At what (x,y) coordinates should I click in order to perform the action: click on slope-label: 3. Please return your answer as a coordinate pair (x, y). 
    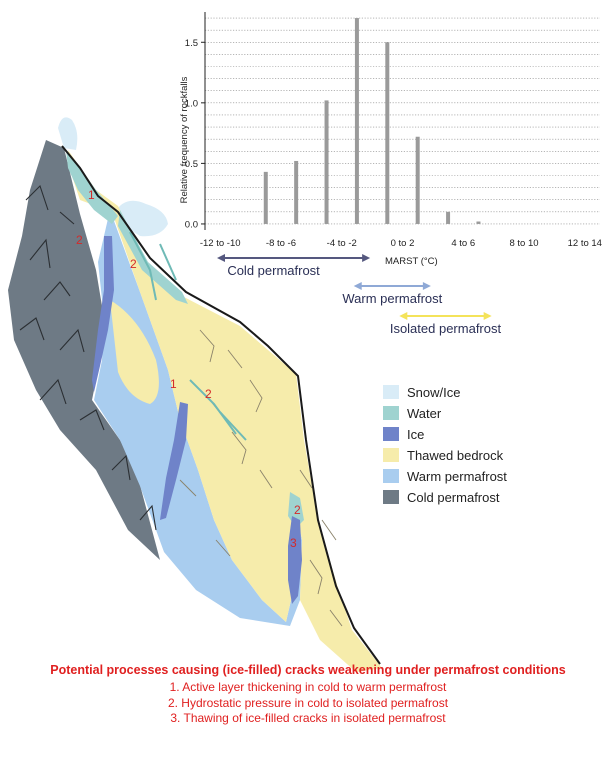
    Looking at the image, I should click on (293, 543).